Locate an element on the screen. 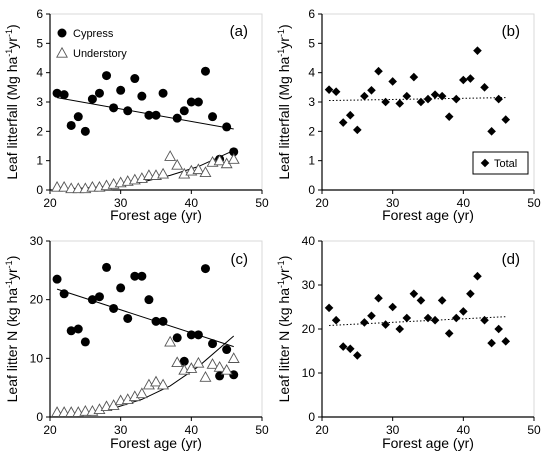 This screenshot has height=467, width=550. series-total is located at coordinates (417, 91).